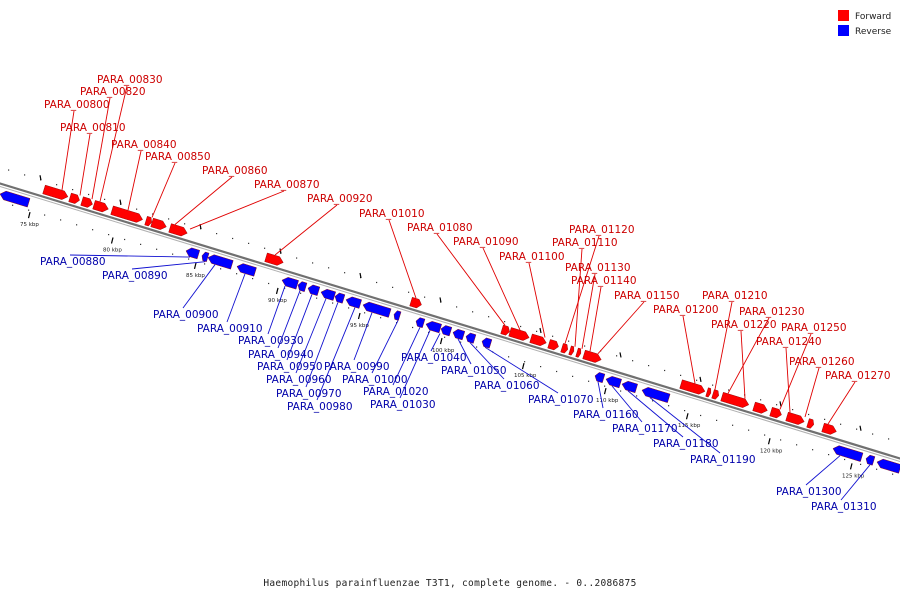 The image size is (900, 600). I want to click on forward-gene-label: PARA_01140, so click(604, 281).